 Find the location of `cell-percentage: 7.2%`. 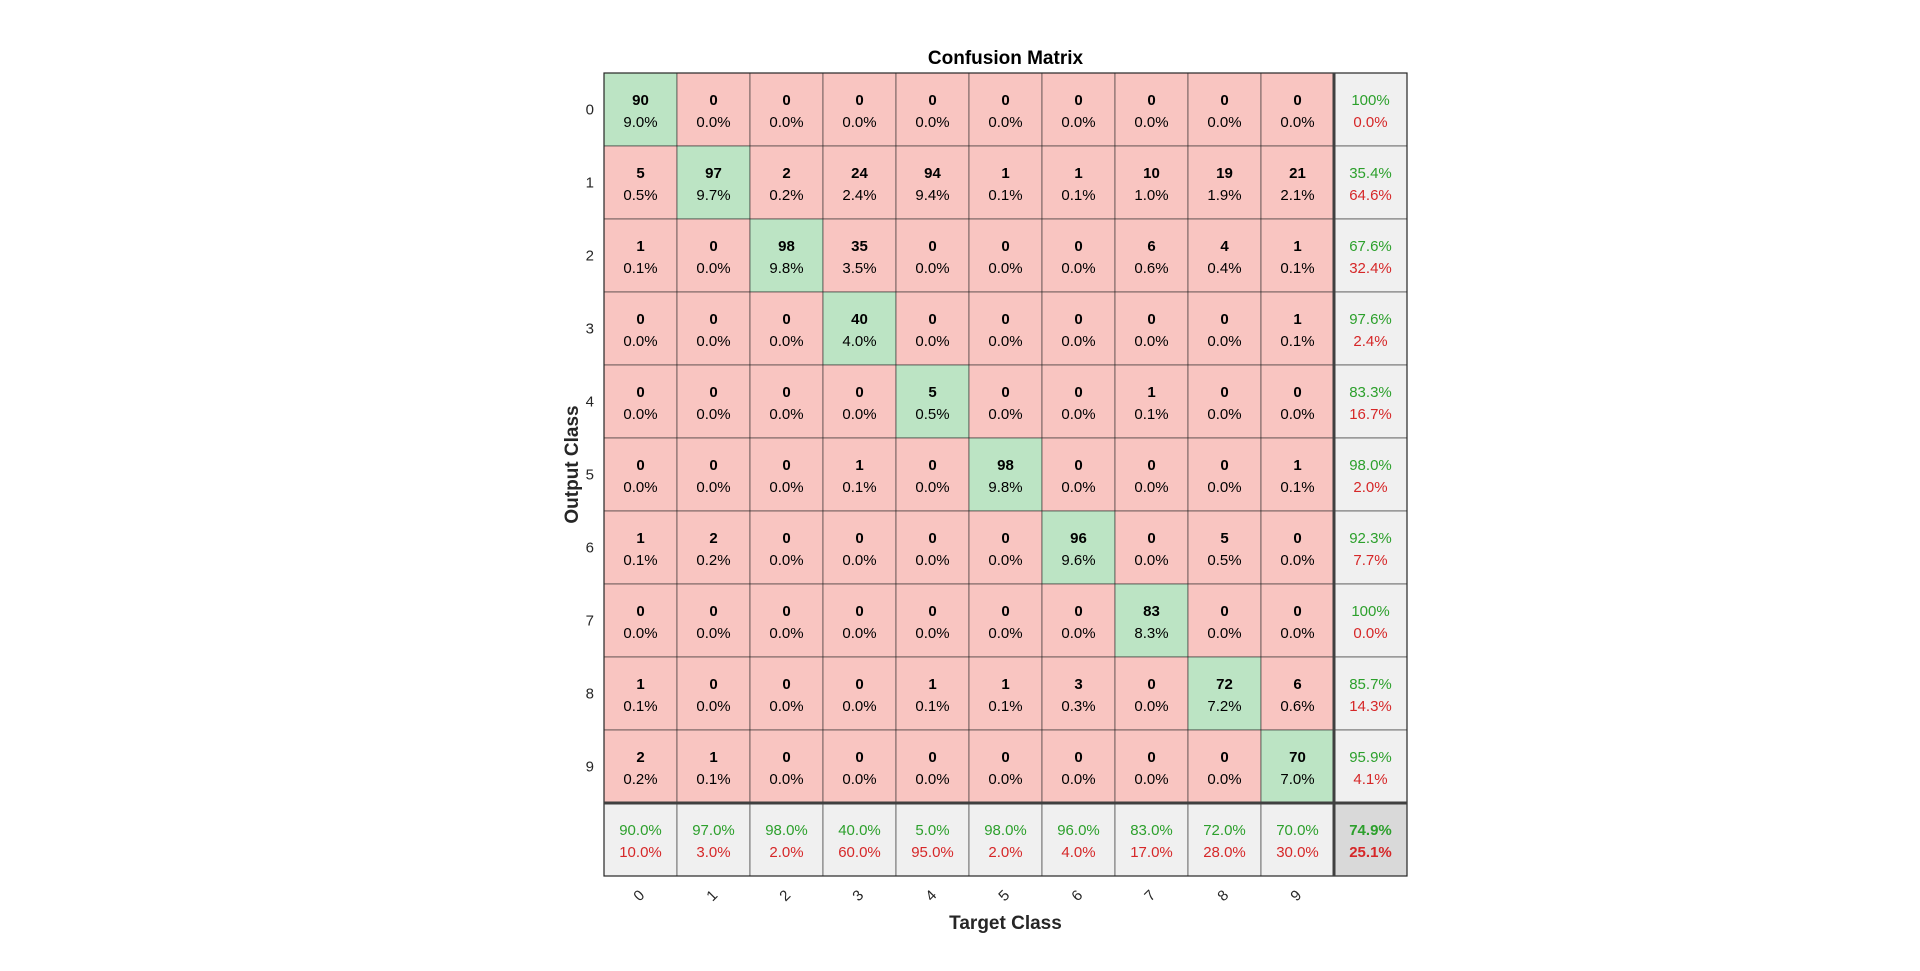

cell-percentage: 7.2% is located at coordinates (1224, 706).